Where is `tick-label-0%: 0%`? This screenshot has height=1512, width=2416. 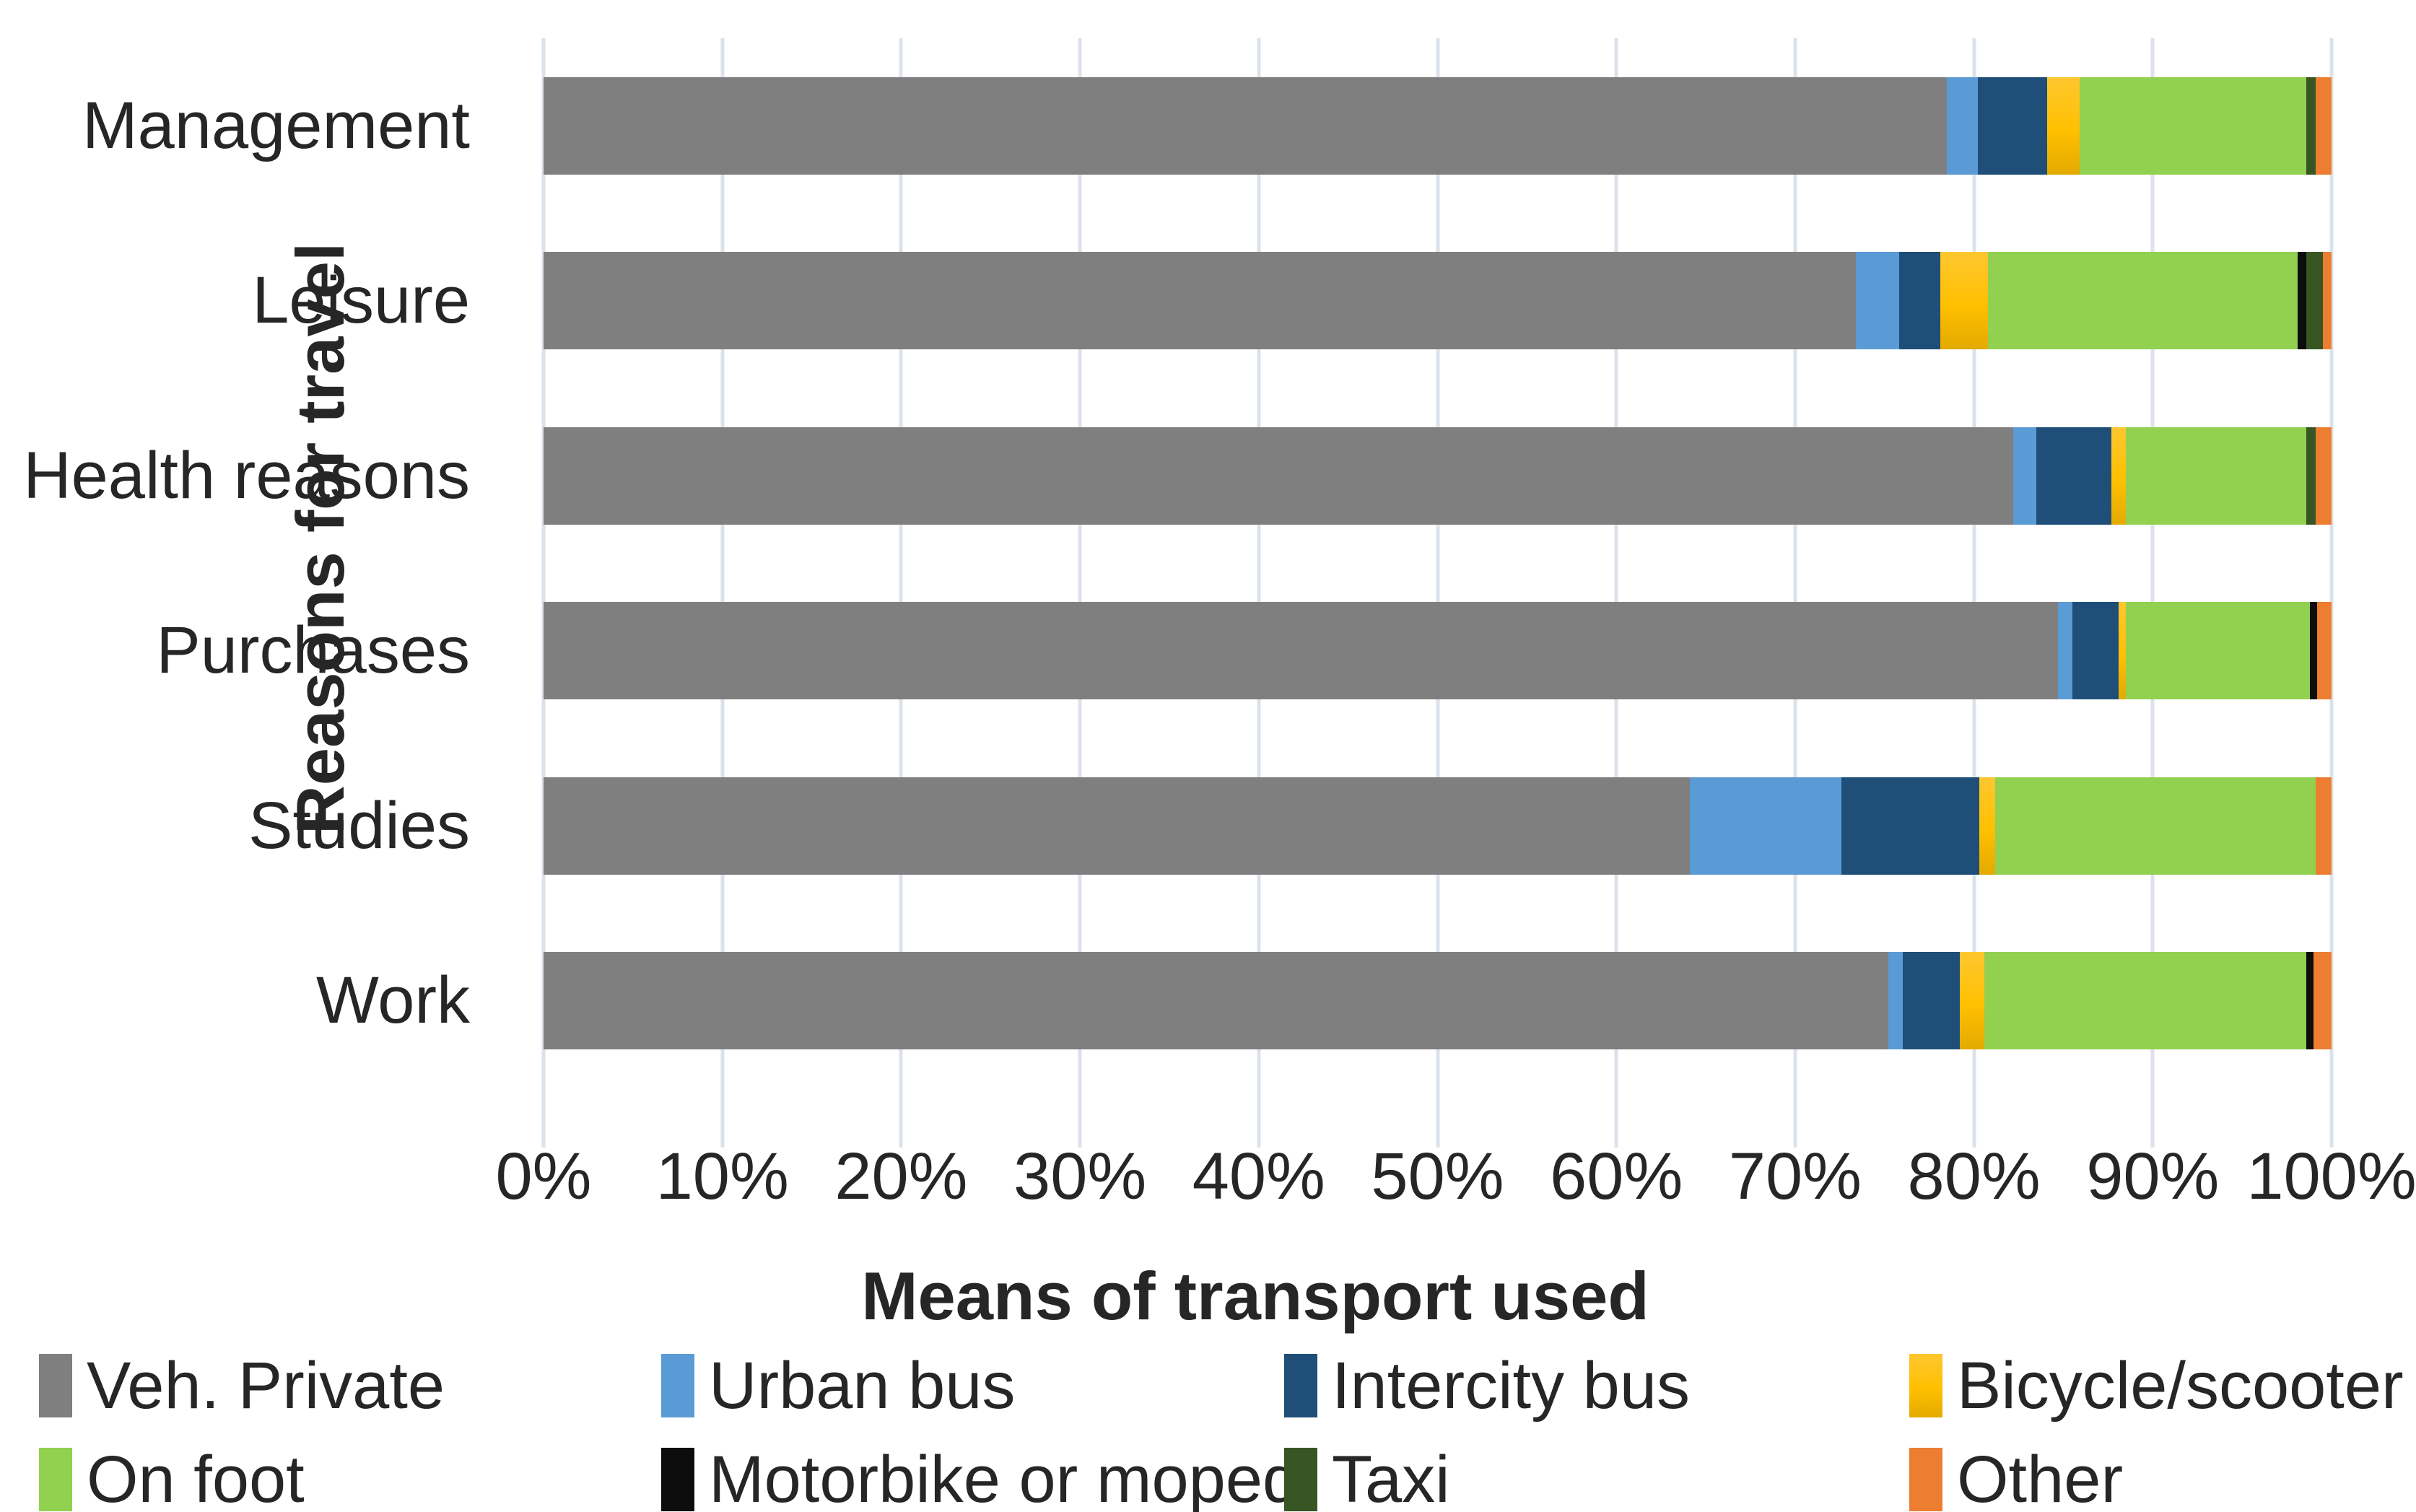 tick-label-0%: 0% is located at coordinates (543, 1176).